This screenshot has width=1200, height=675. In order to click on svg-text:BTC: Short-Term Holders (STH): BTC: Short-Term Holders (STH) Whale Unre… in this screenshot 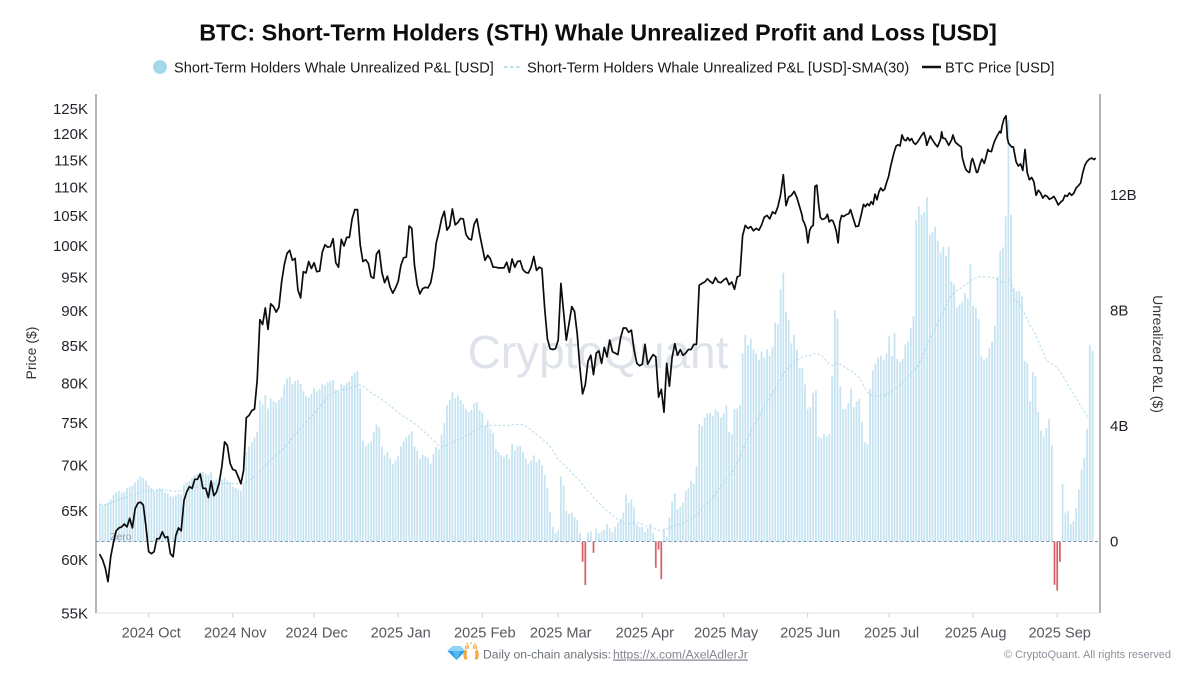, I will do `click(598, 33)`.